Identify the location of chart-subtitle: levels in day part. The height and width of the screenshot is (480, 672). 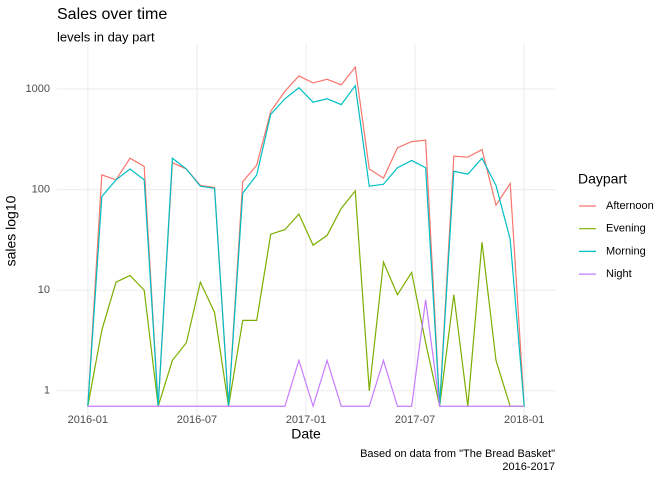
(106, 36).